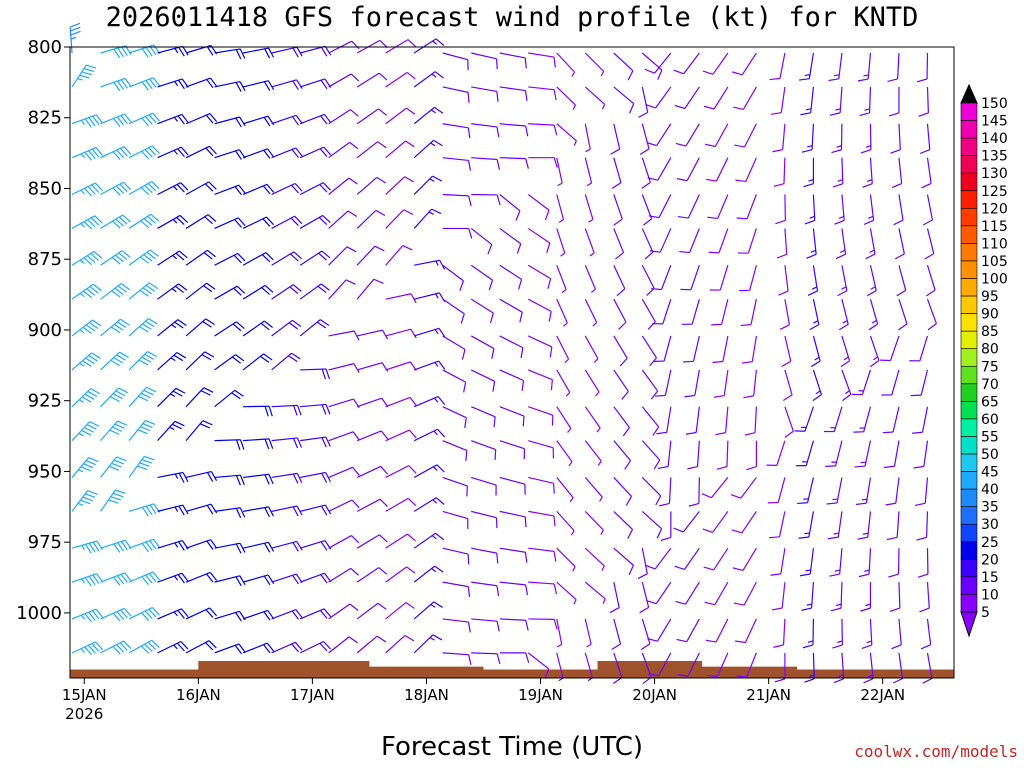 The image size is (1024, 768). I want to click on colorbar-label: 90, so click(990, 315).